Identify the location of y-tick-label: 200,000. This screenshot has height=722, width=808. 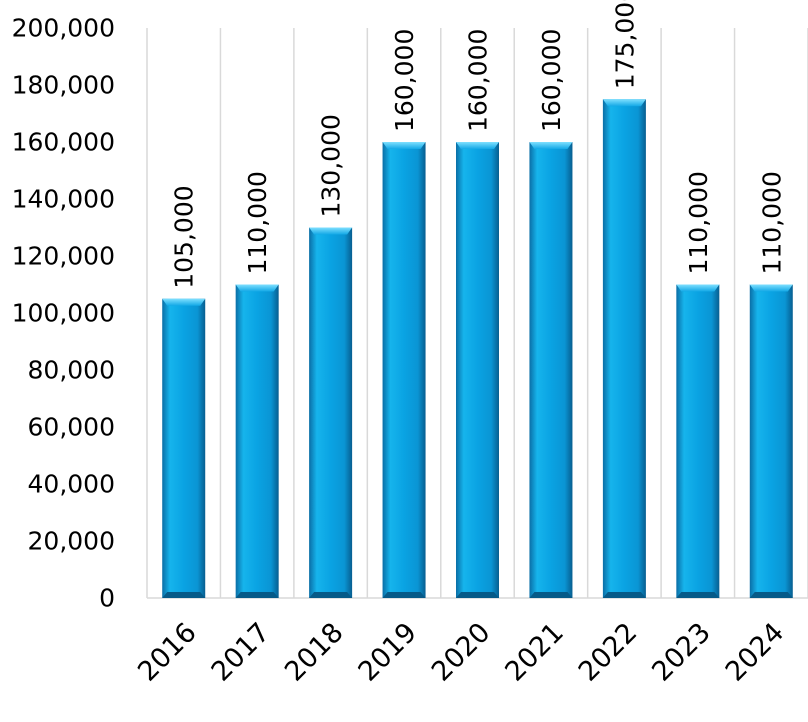
(63, 28).